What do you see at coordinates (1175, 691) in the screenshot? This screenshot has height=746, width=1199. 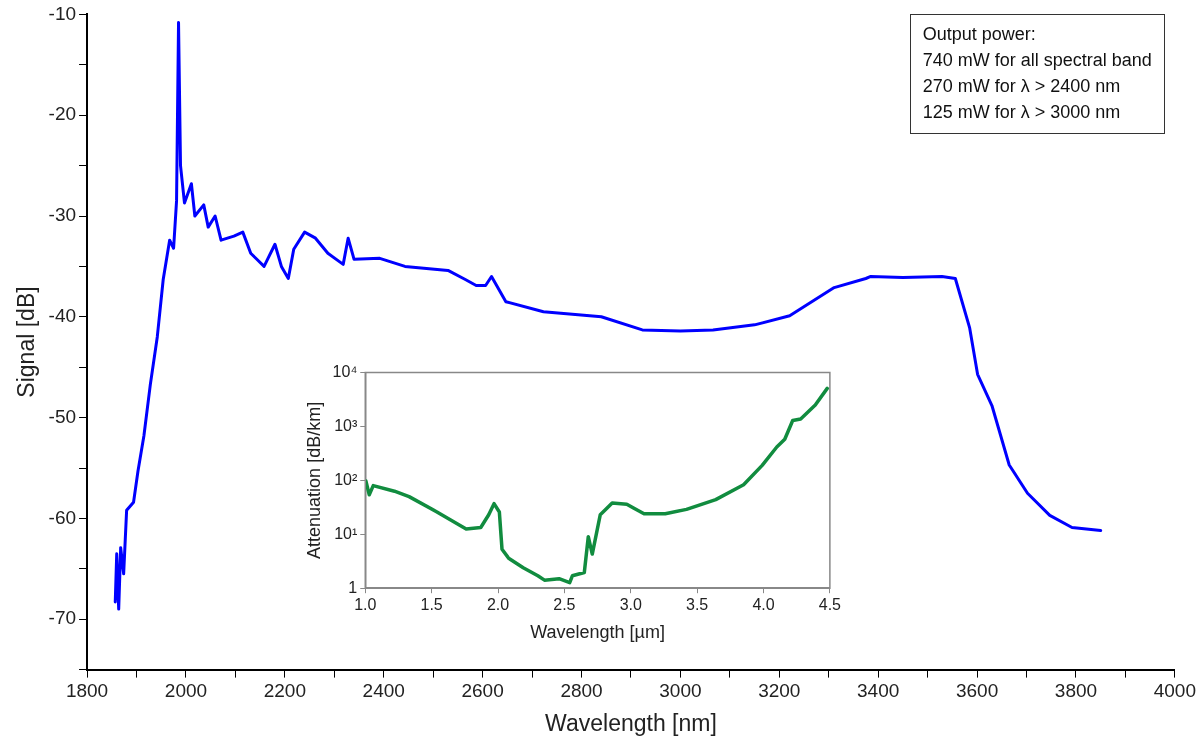 I see `x-tick-label: 4000` at bounding box center [1175, 691].